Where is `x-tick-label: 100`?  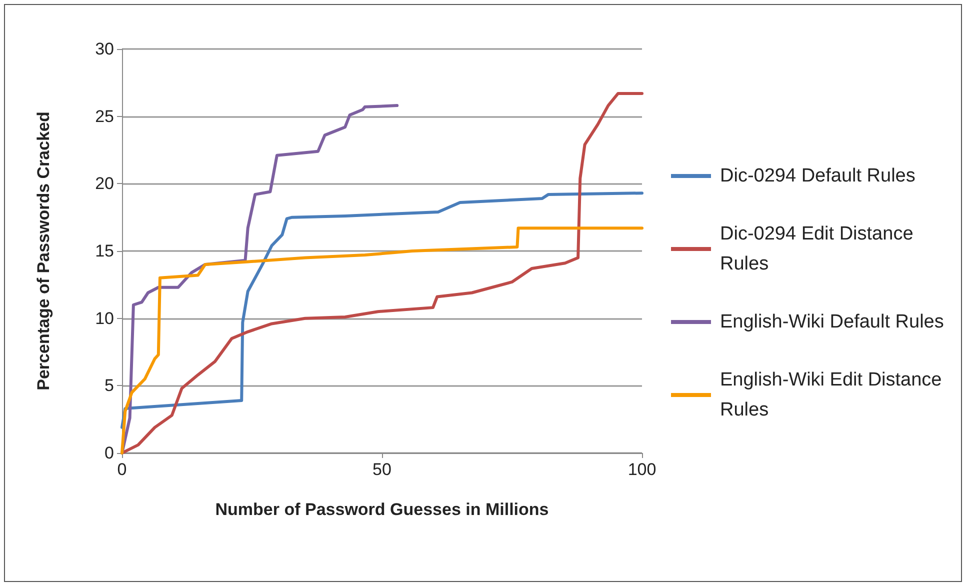
x-tick-label: 100 is located at coordinates (642, 469).